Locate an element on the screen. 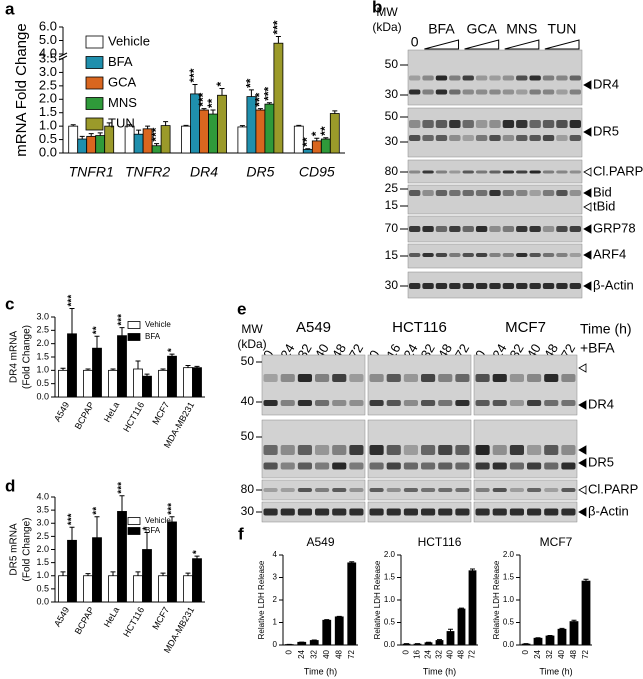 The image size is (643, 679). x-tick-label: 16 is located at coordinates (417, 653).